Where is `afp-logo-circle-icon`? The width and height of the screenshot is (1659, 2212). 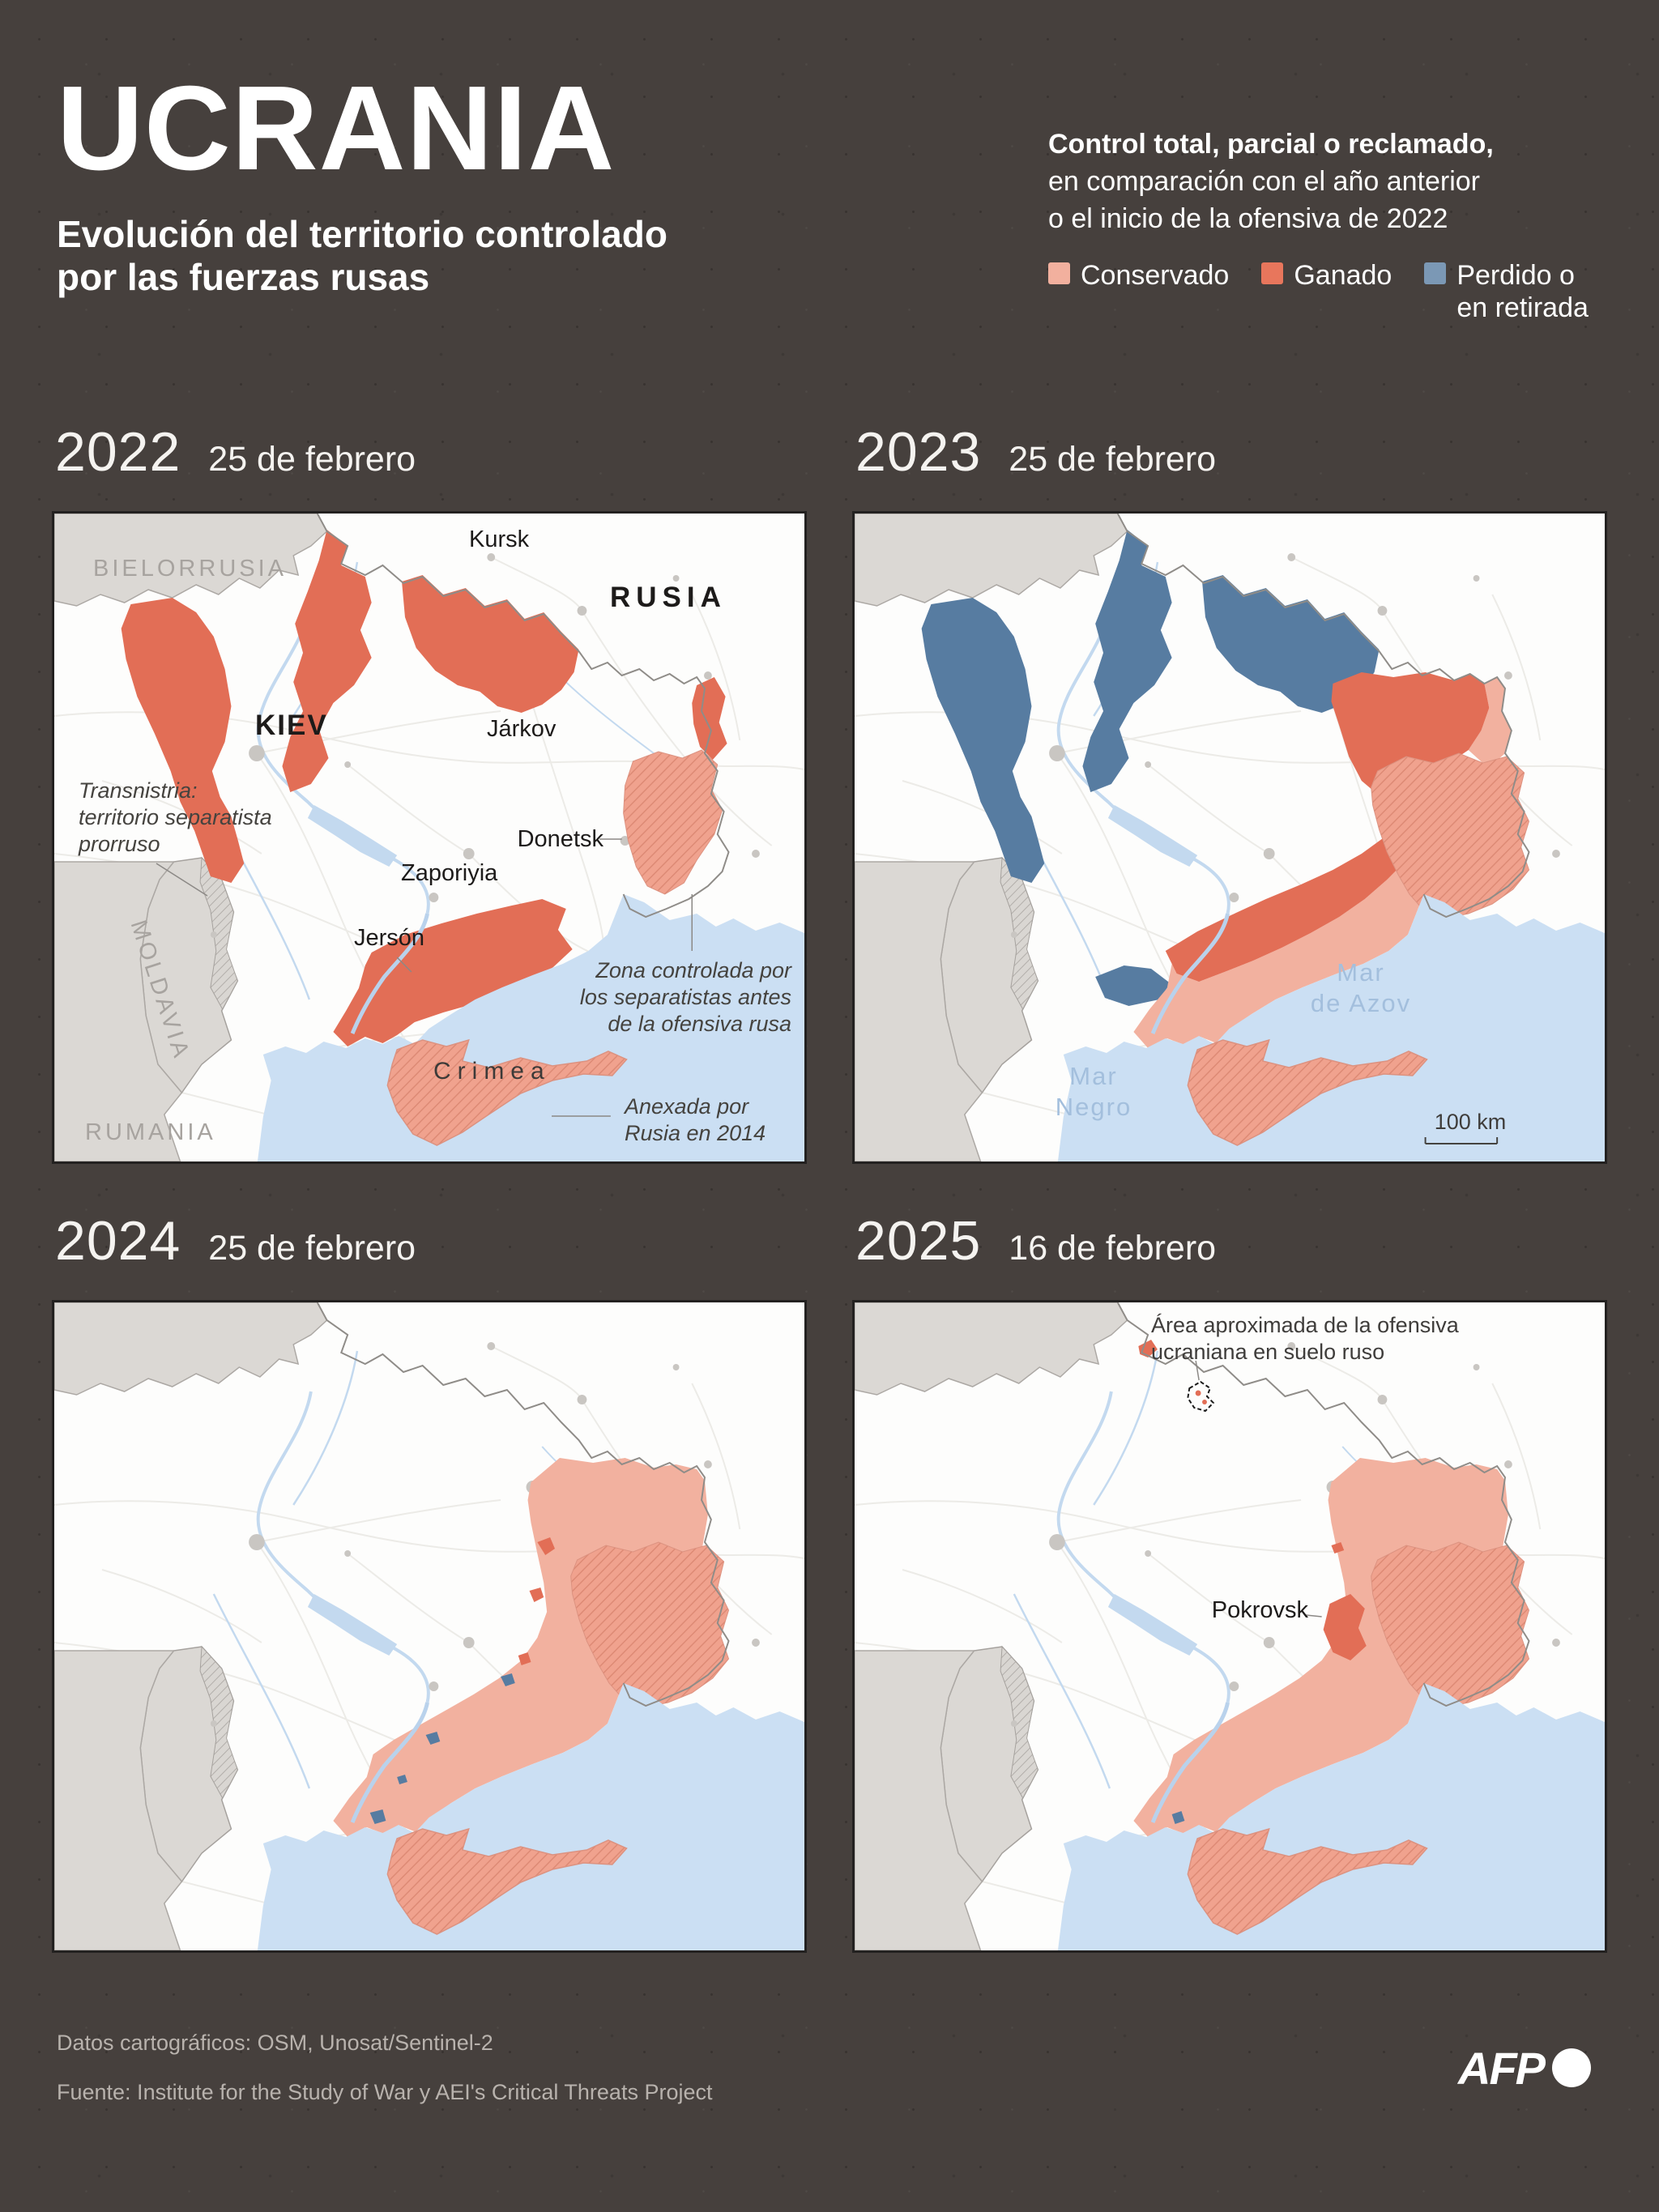
afp-logo-circle-icon is located at coordinates (1571, 2068).